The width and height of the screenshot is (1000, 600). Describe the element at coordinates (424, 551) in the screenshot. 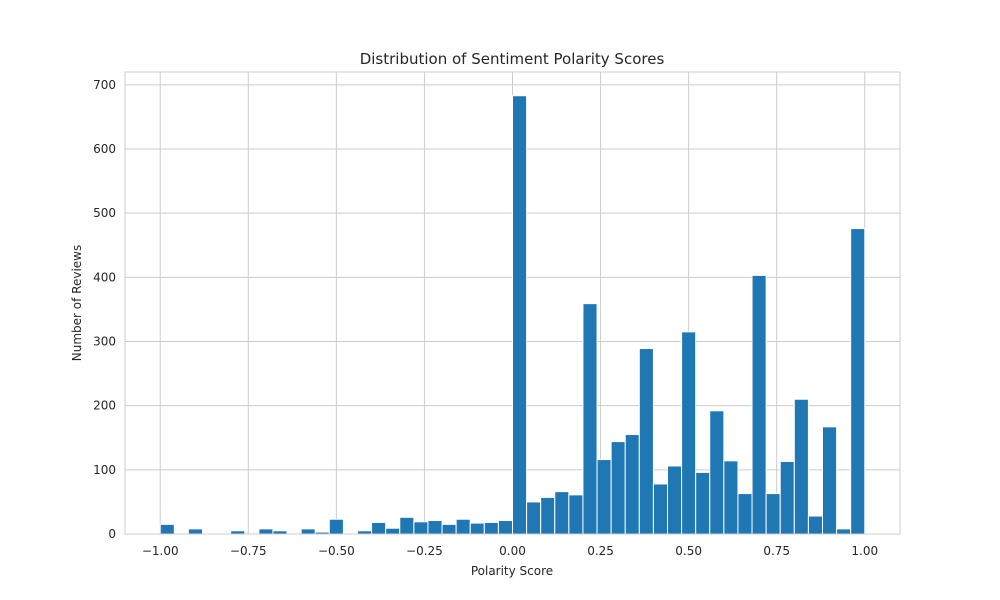

I see `x-tick-label: −0.25` at that location.